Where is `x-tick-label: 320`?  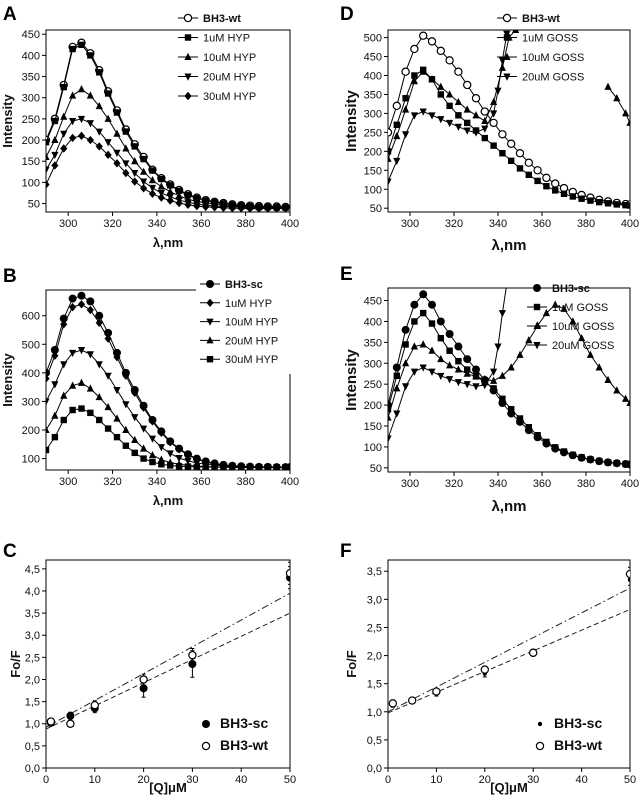
x-tick-label: 320 is located at coordinates (112, 482).